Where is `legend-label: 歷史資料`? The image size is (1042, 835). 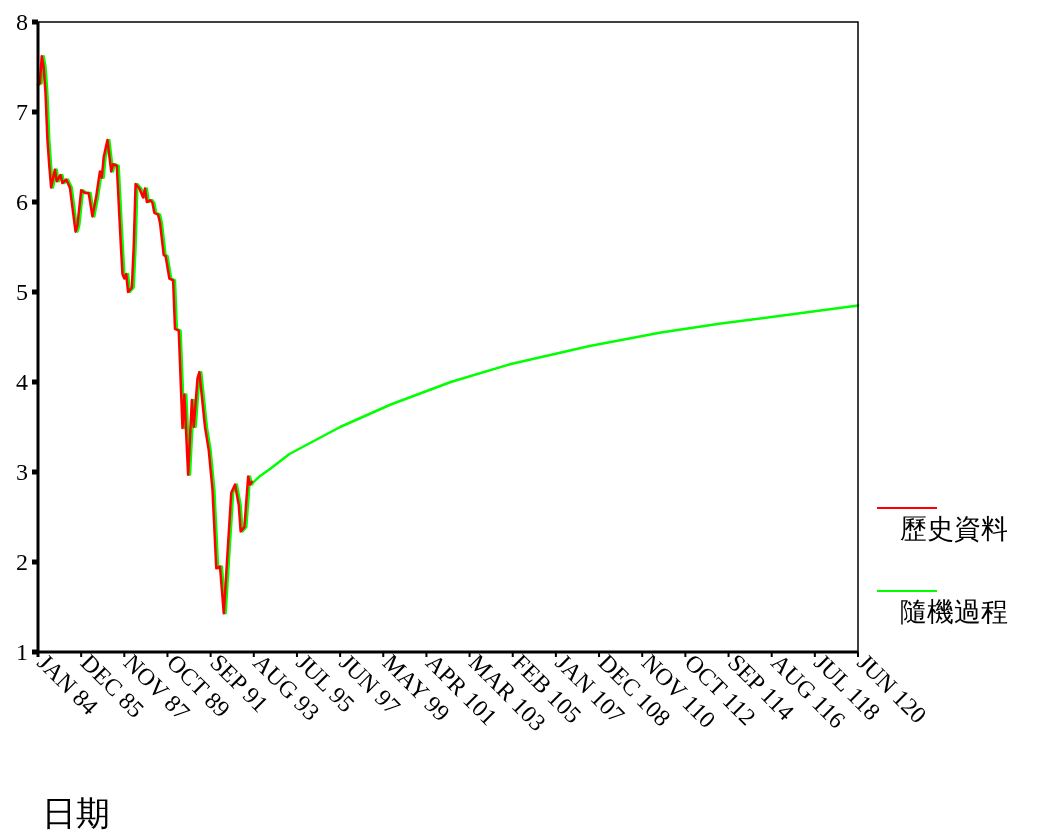 legend-label: 歷史資料 is located at coordinates (954, 529).